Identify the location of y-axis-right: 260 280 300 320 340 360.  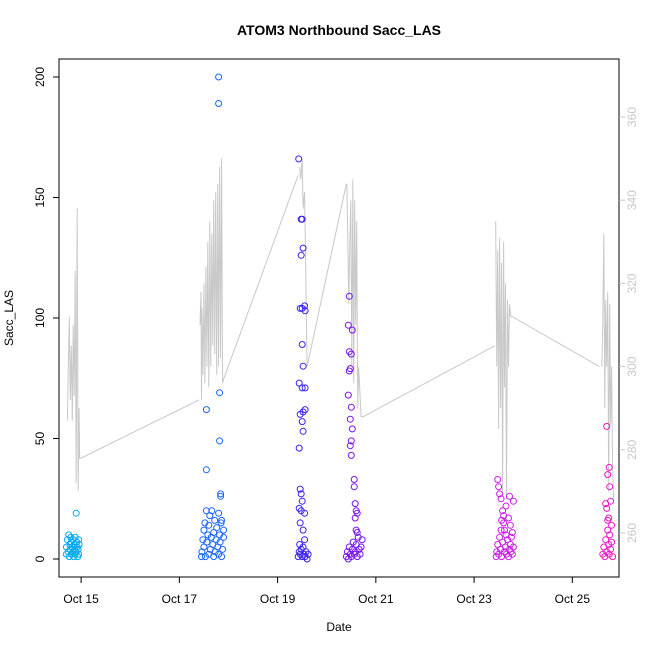
(629, 325).